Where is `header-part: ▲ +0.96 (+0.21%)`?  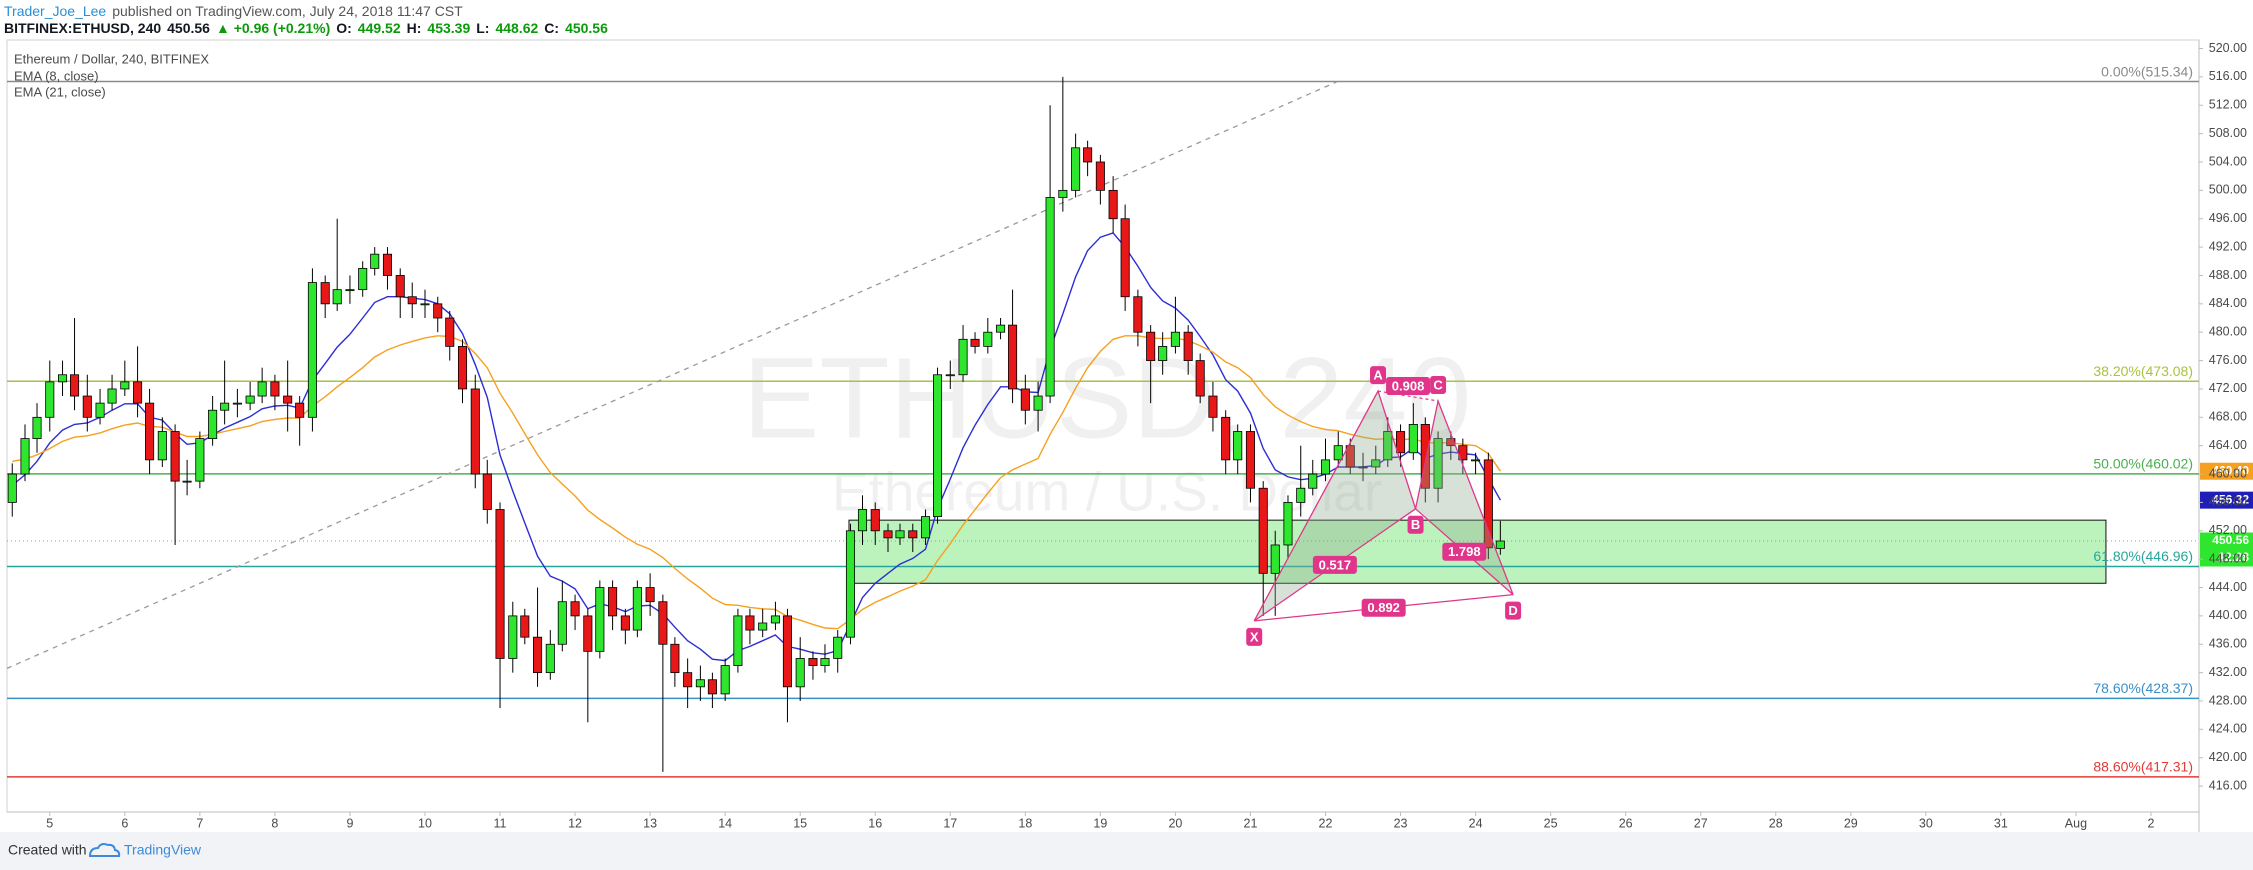 header-part: ▲ +0.96 (+0.21%) is located at coordinates (273, 28).